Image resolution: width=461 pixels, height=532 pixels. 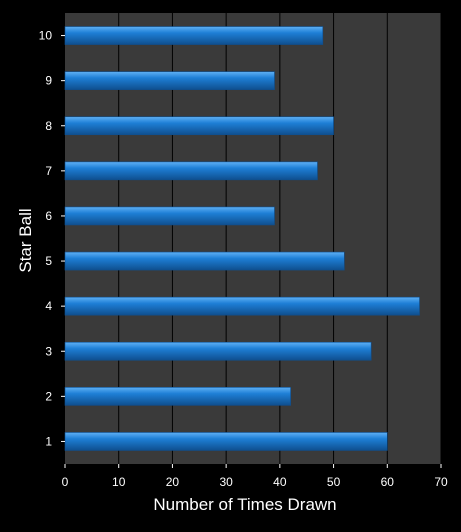 What do you see at coordinates (244, 504) in the screenshot?
I see `x-axis-title: Number of Times Drawn` at bounding box center [244, 504].